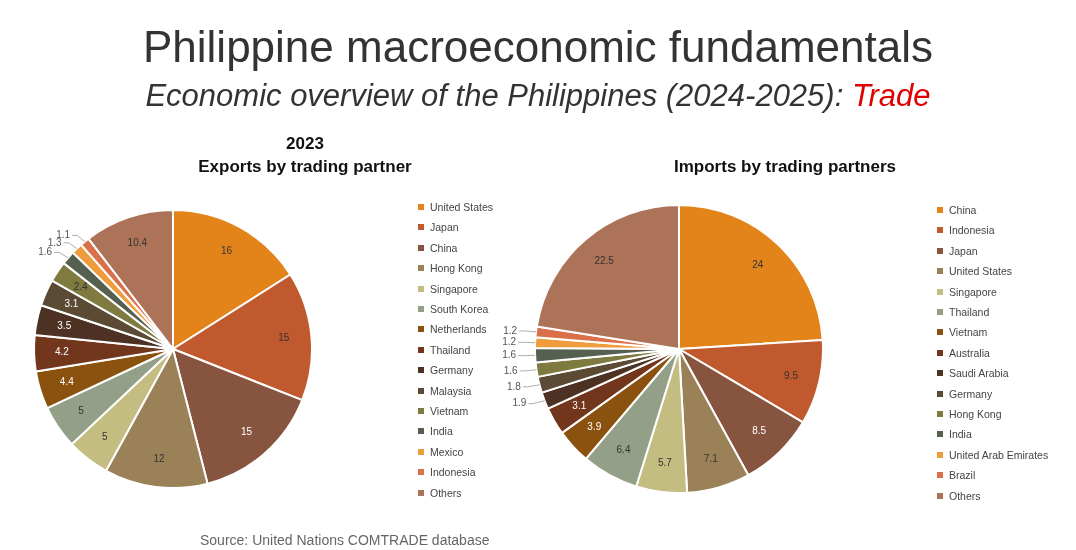 The width and height of the screenshot is (1076, 550). What do you see at coordinates (305, 167) in the screenshot?
I see `chart-subtitle: Exports by trading partner` at bounding box center [305, 167].